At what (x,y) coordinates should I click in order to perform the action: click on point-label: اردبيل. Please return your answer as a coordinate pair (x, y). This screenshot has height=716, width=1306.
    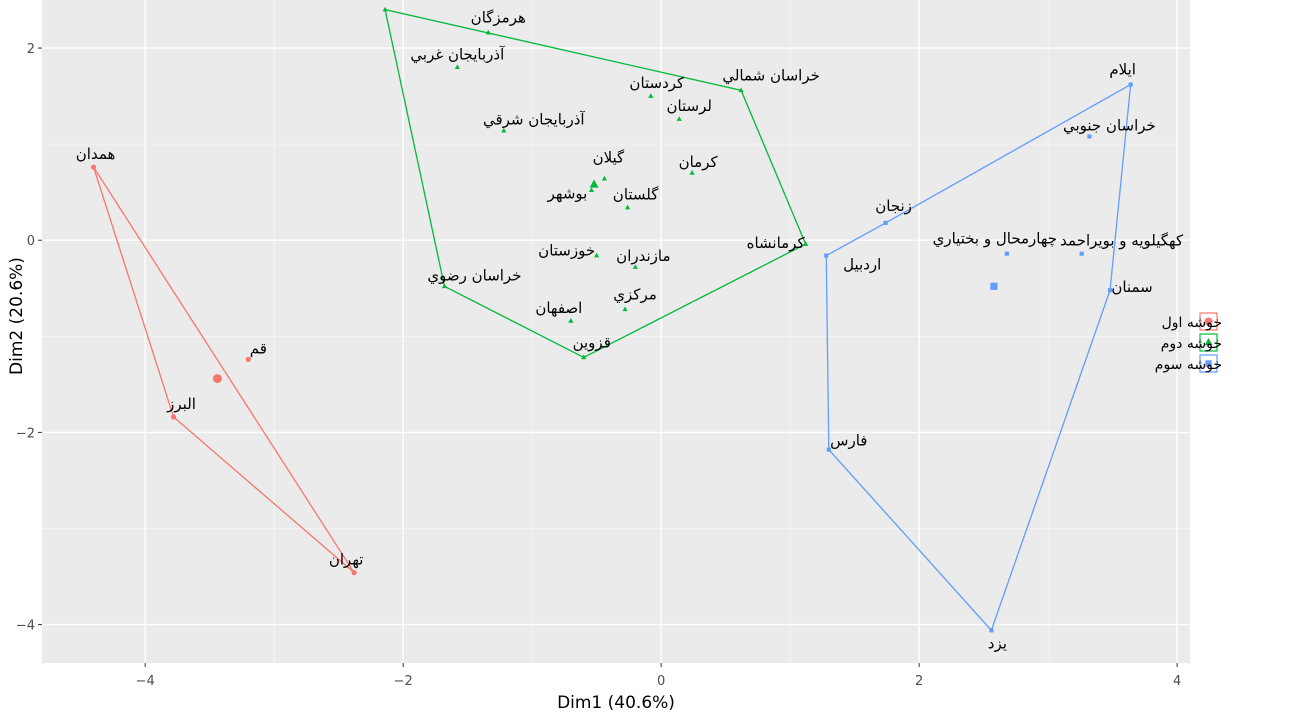
    Looking at the image, I should click on (862, 265).